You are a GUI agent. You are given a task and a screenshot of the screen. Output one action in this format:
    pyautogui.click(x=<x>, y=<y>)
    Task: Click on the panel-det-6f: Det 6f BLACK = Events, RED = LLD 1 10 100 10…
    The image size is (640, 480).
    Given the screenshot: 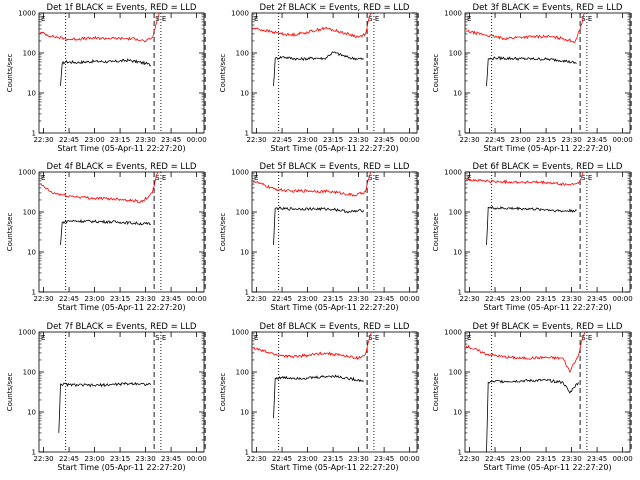 What is the action you would take?
    pyautogui.click(x=532, y=237)
    